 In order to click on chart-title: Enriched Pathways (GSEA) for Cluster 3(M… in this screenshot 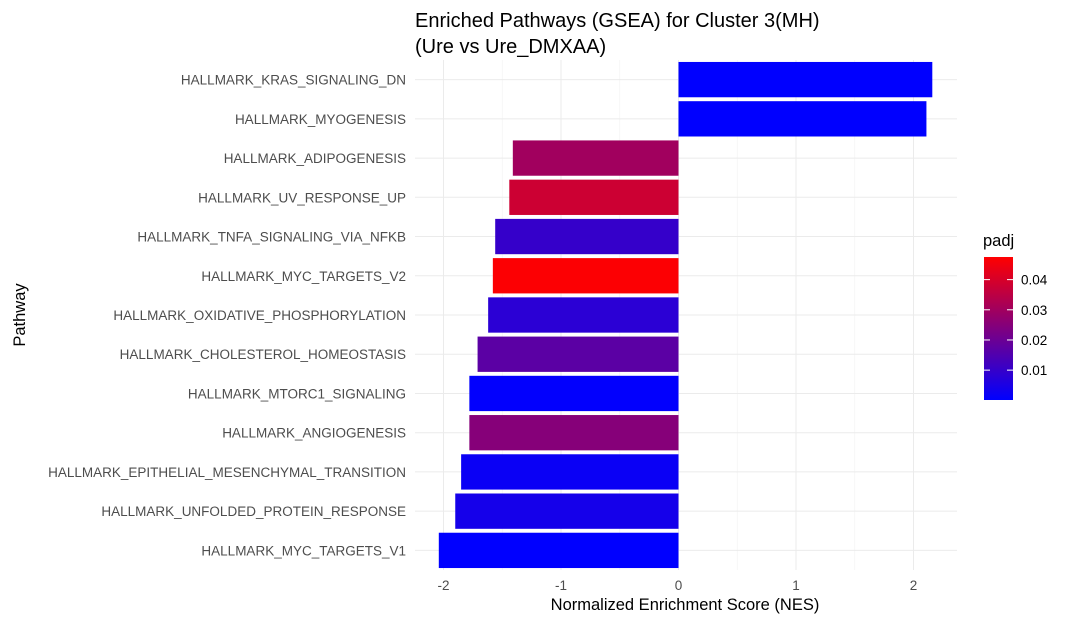, I will do `click(617, 21)`.